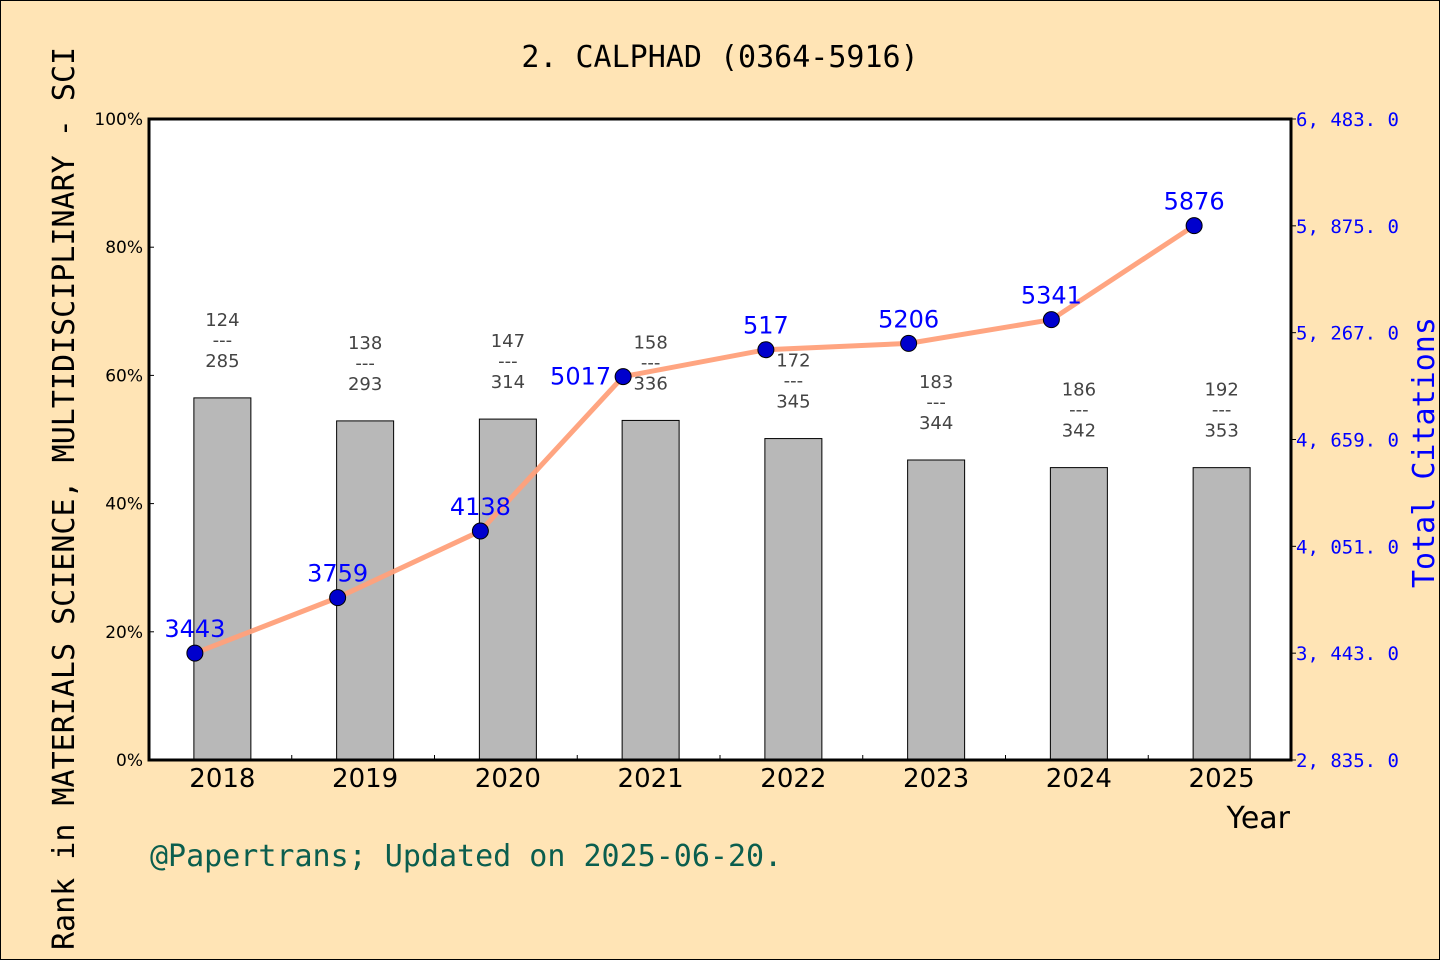 The image size is (1440, 960). I want to click on left-tick-label: 100%, so click(118, 120).